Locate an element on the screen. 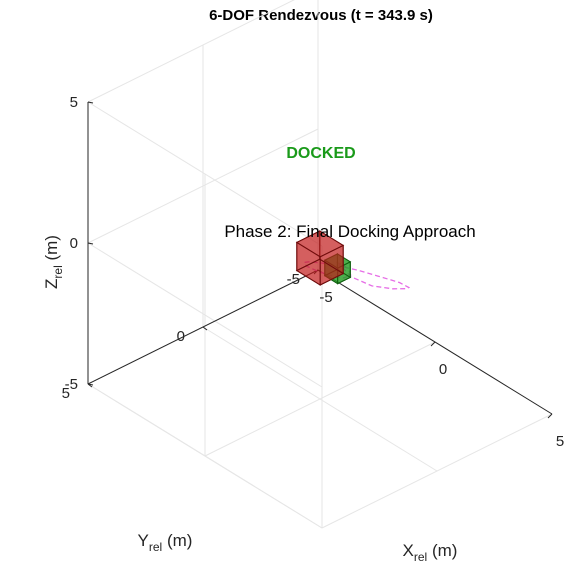  z-tick-label: -5 is located at coordinates (71, 384).